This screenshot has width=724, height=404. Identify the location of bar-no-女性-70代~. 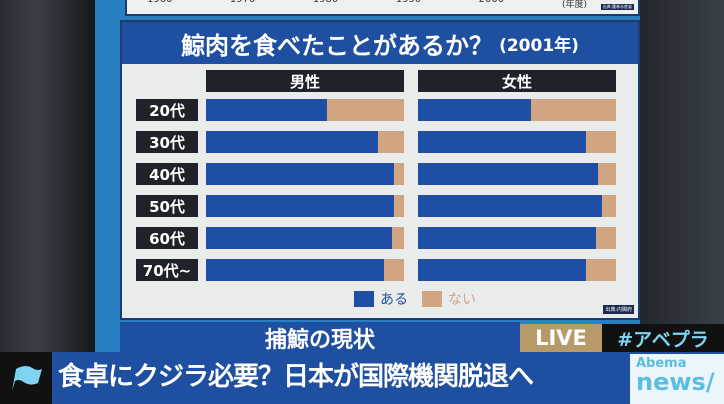
(601, 270).